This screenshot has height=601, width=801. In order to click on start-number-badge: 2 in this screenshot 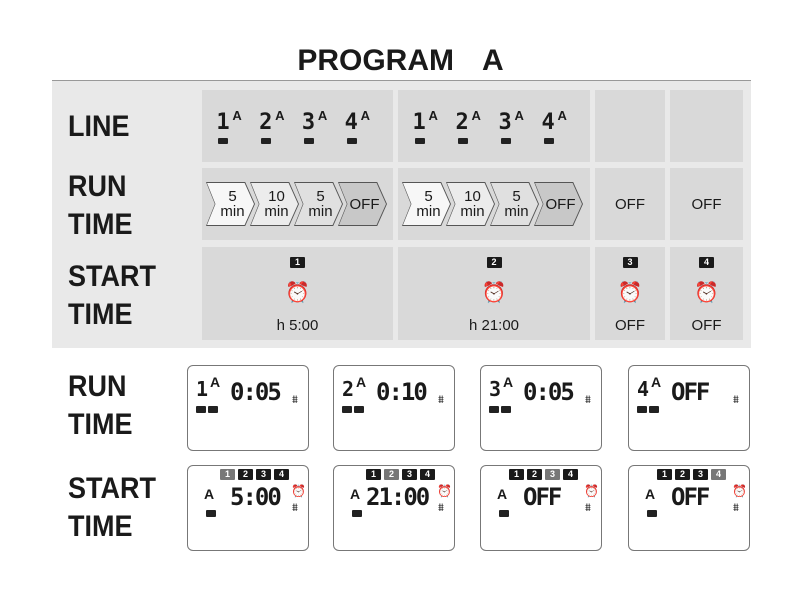, I will do `click(494, 262)`.